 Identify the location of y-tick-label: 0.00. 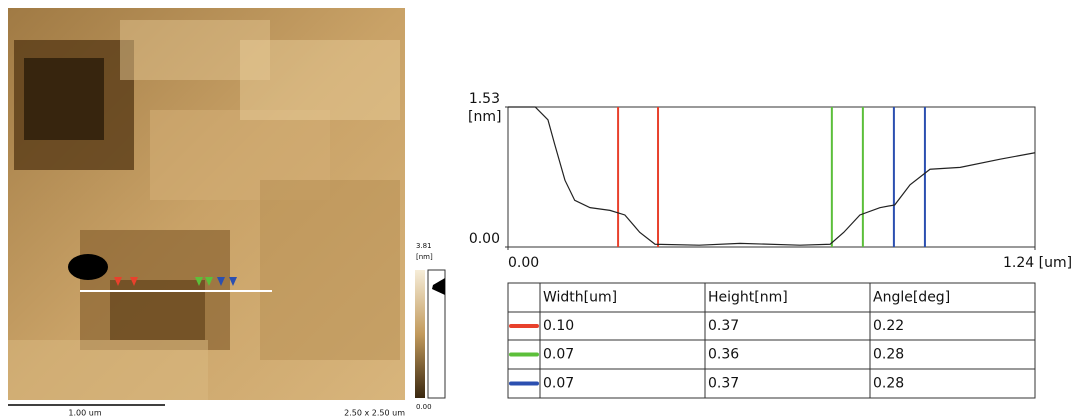
(484, 239).